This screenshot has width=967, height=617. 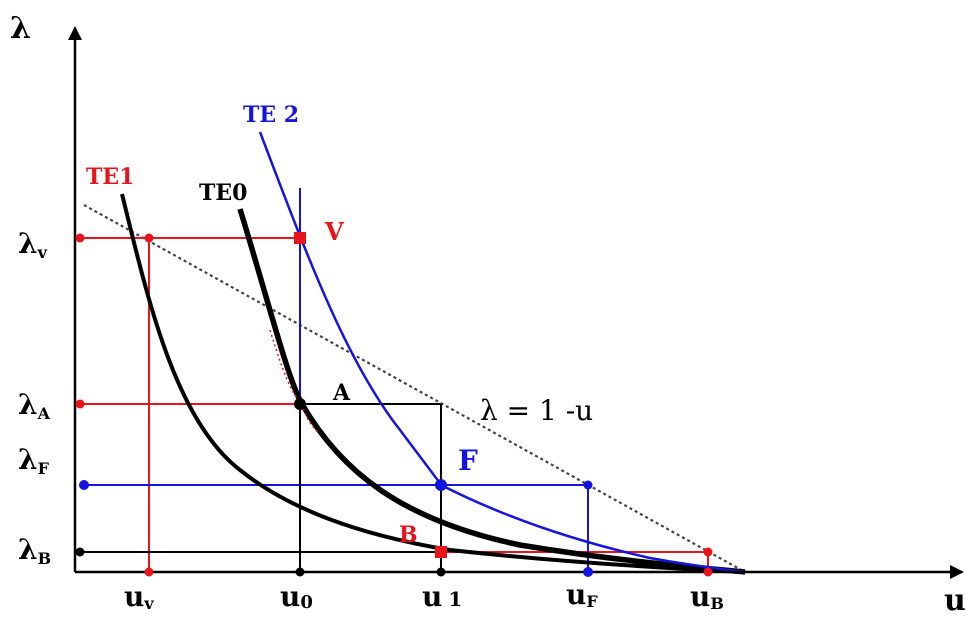 I want to click on x-axis-label: u, so click(x=955, y=600).